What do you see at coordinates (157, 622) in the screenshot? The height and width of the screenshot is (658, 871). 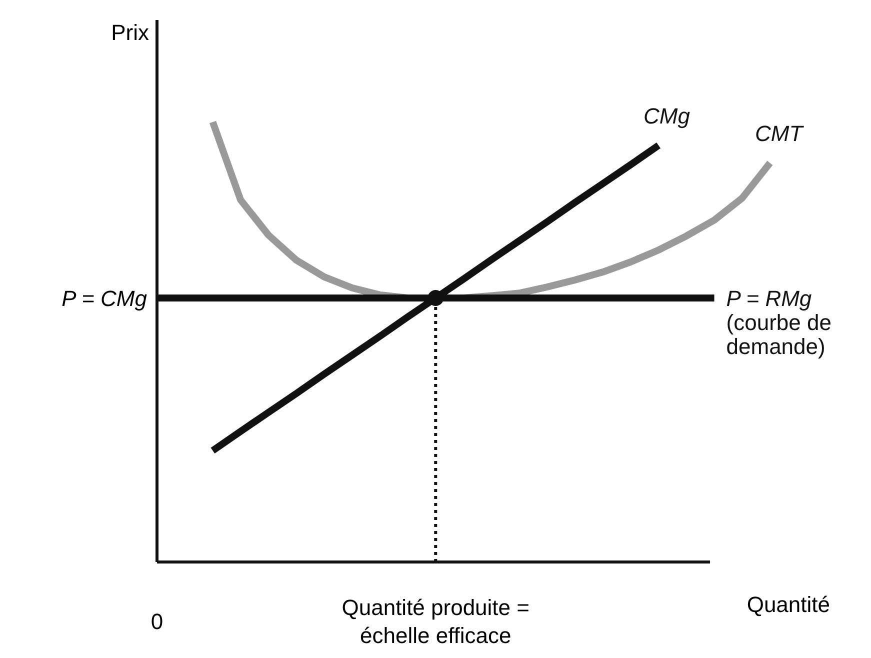 I see `x-tick-label: 0` at bounding box center [157, 622].